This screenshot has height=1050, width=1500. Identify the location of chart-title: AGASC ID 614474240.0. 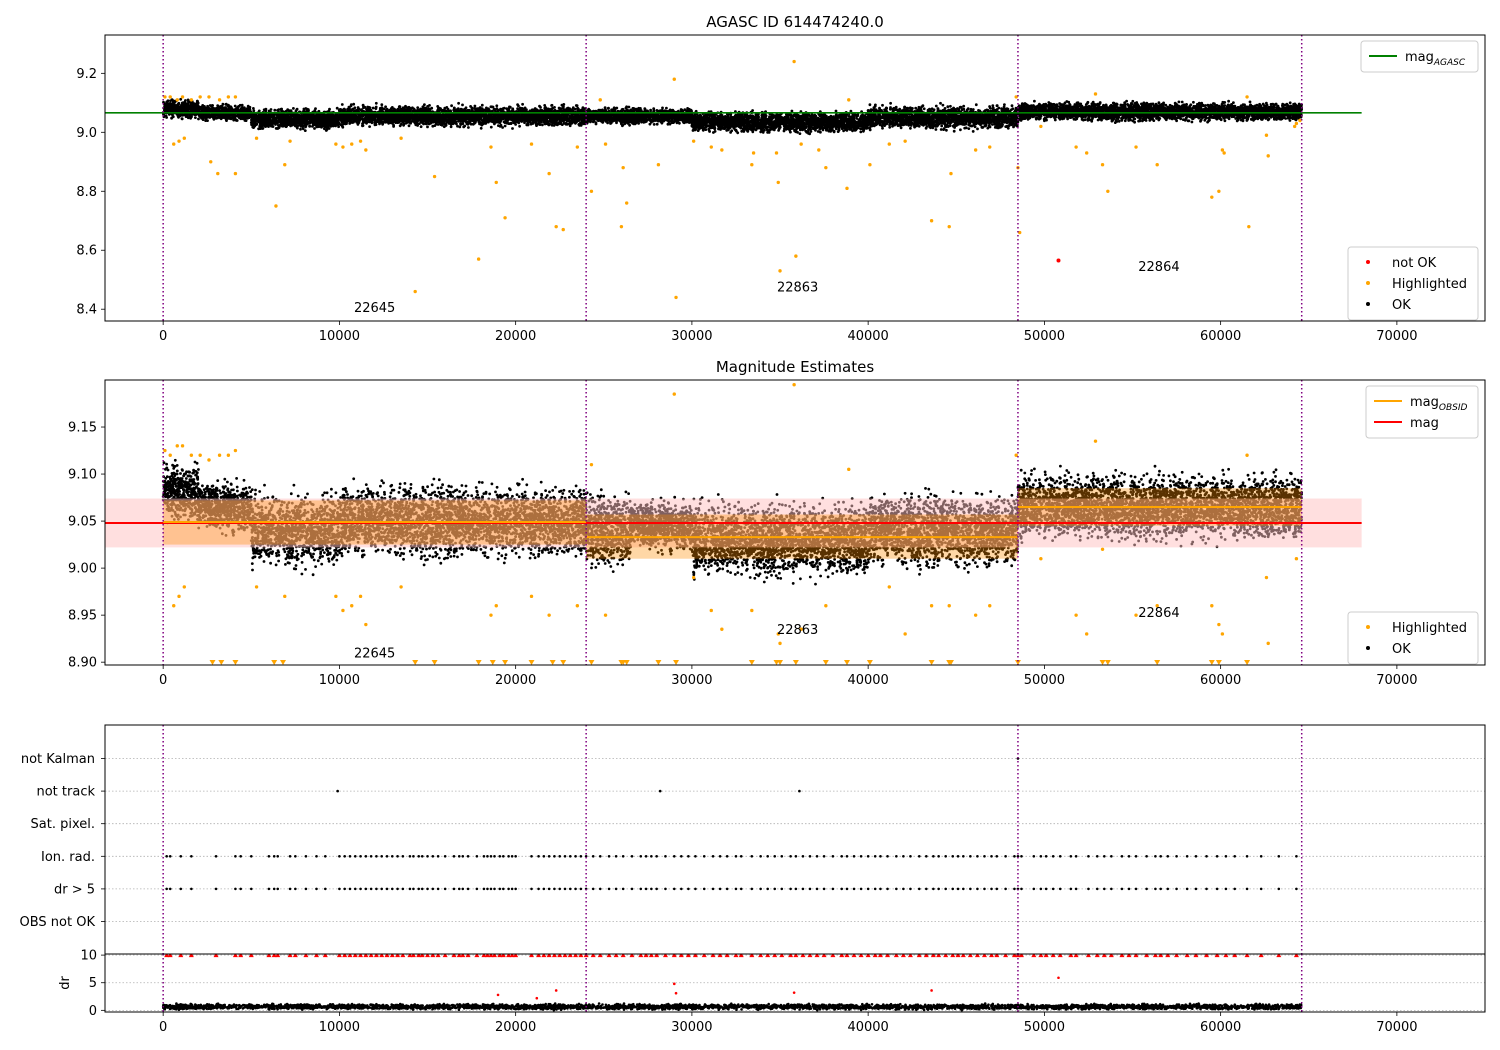
(795, 22).